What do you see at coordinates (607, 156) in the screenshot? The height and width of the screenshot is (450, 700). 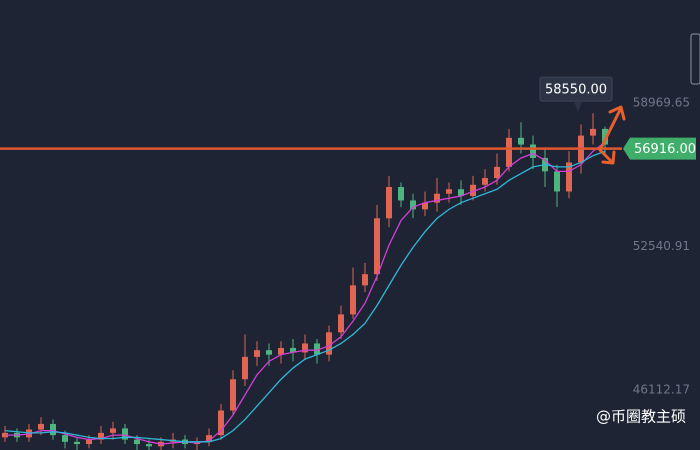 I see `arrow-down` at bounding box center [607, 156].